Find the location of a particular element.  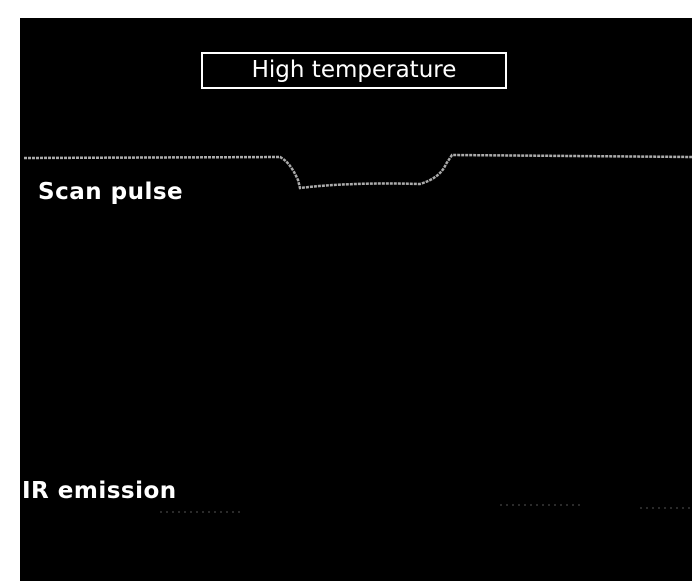

scan-pulse-trace is located at coordinates (357, 171).